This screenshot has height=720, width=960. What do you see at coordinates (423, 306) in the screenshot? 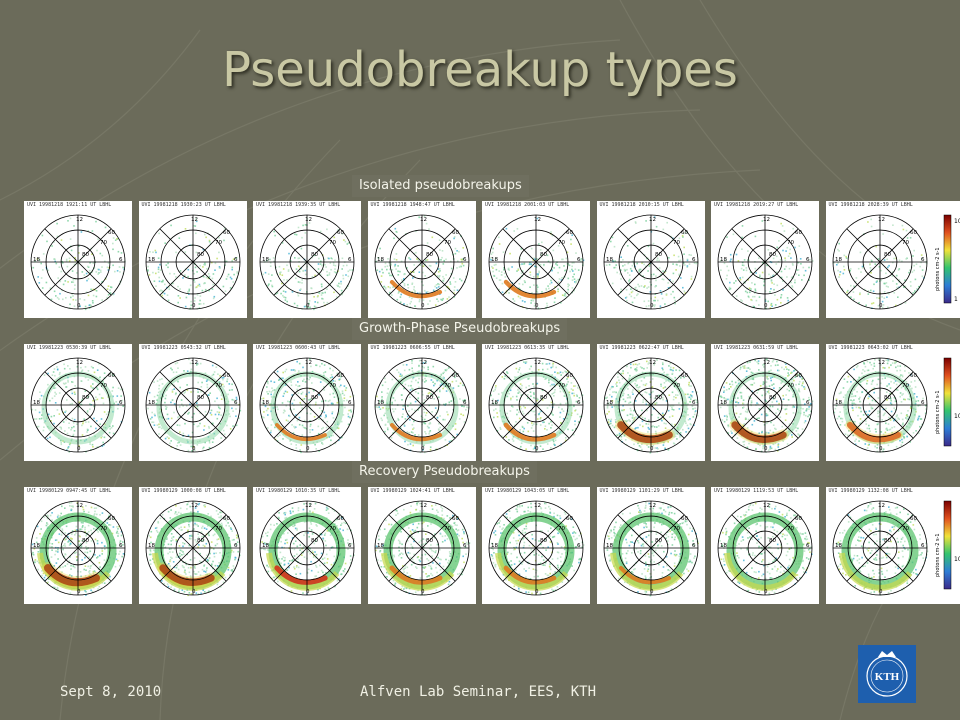
I see `grid-label: 0` at bounding box center [423, 306].